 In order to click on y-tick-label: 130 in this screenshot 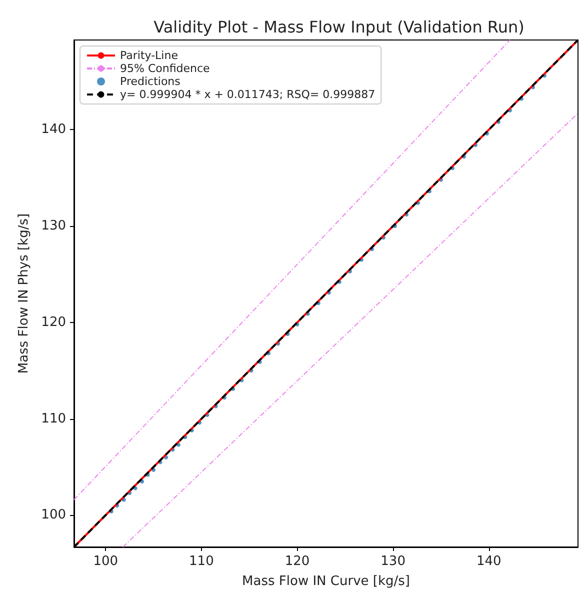, I will do `click(53, 226)`.